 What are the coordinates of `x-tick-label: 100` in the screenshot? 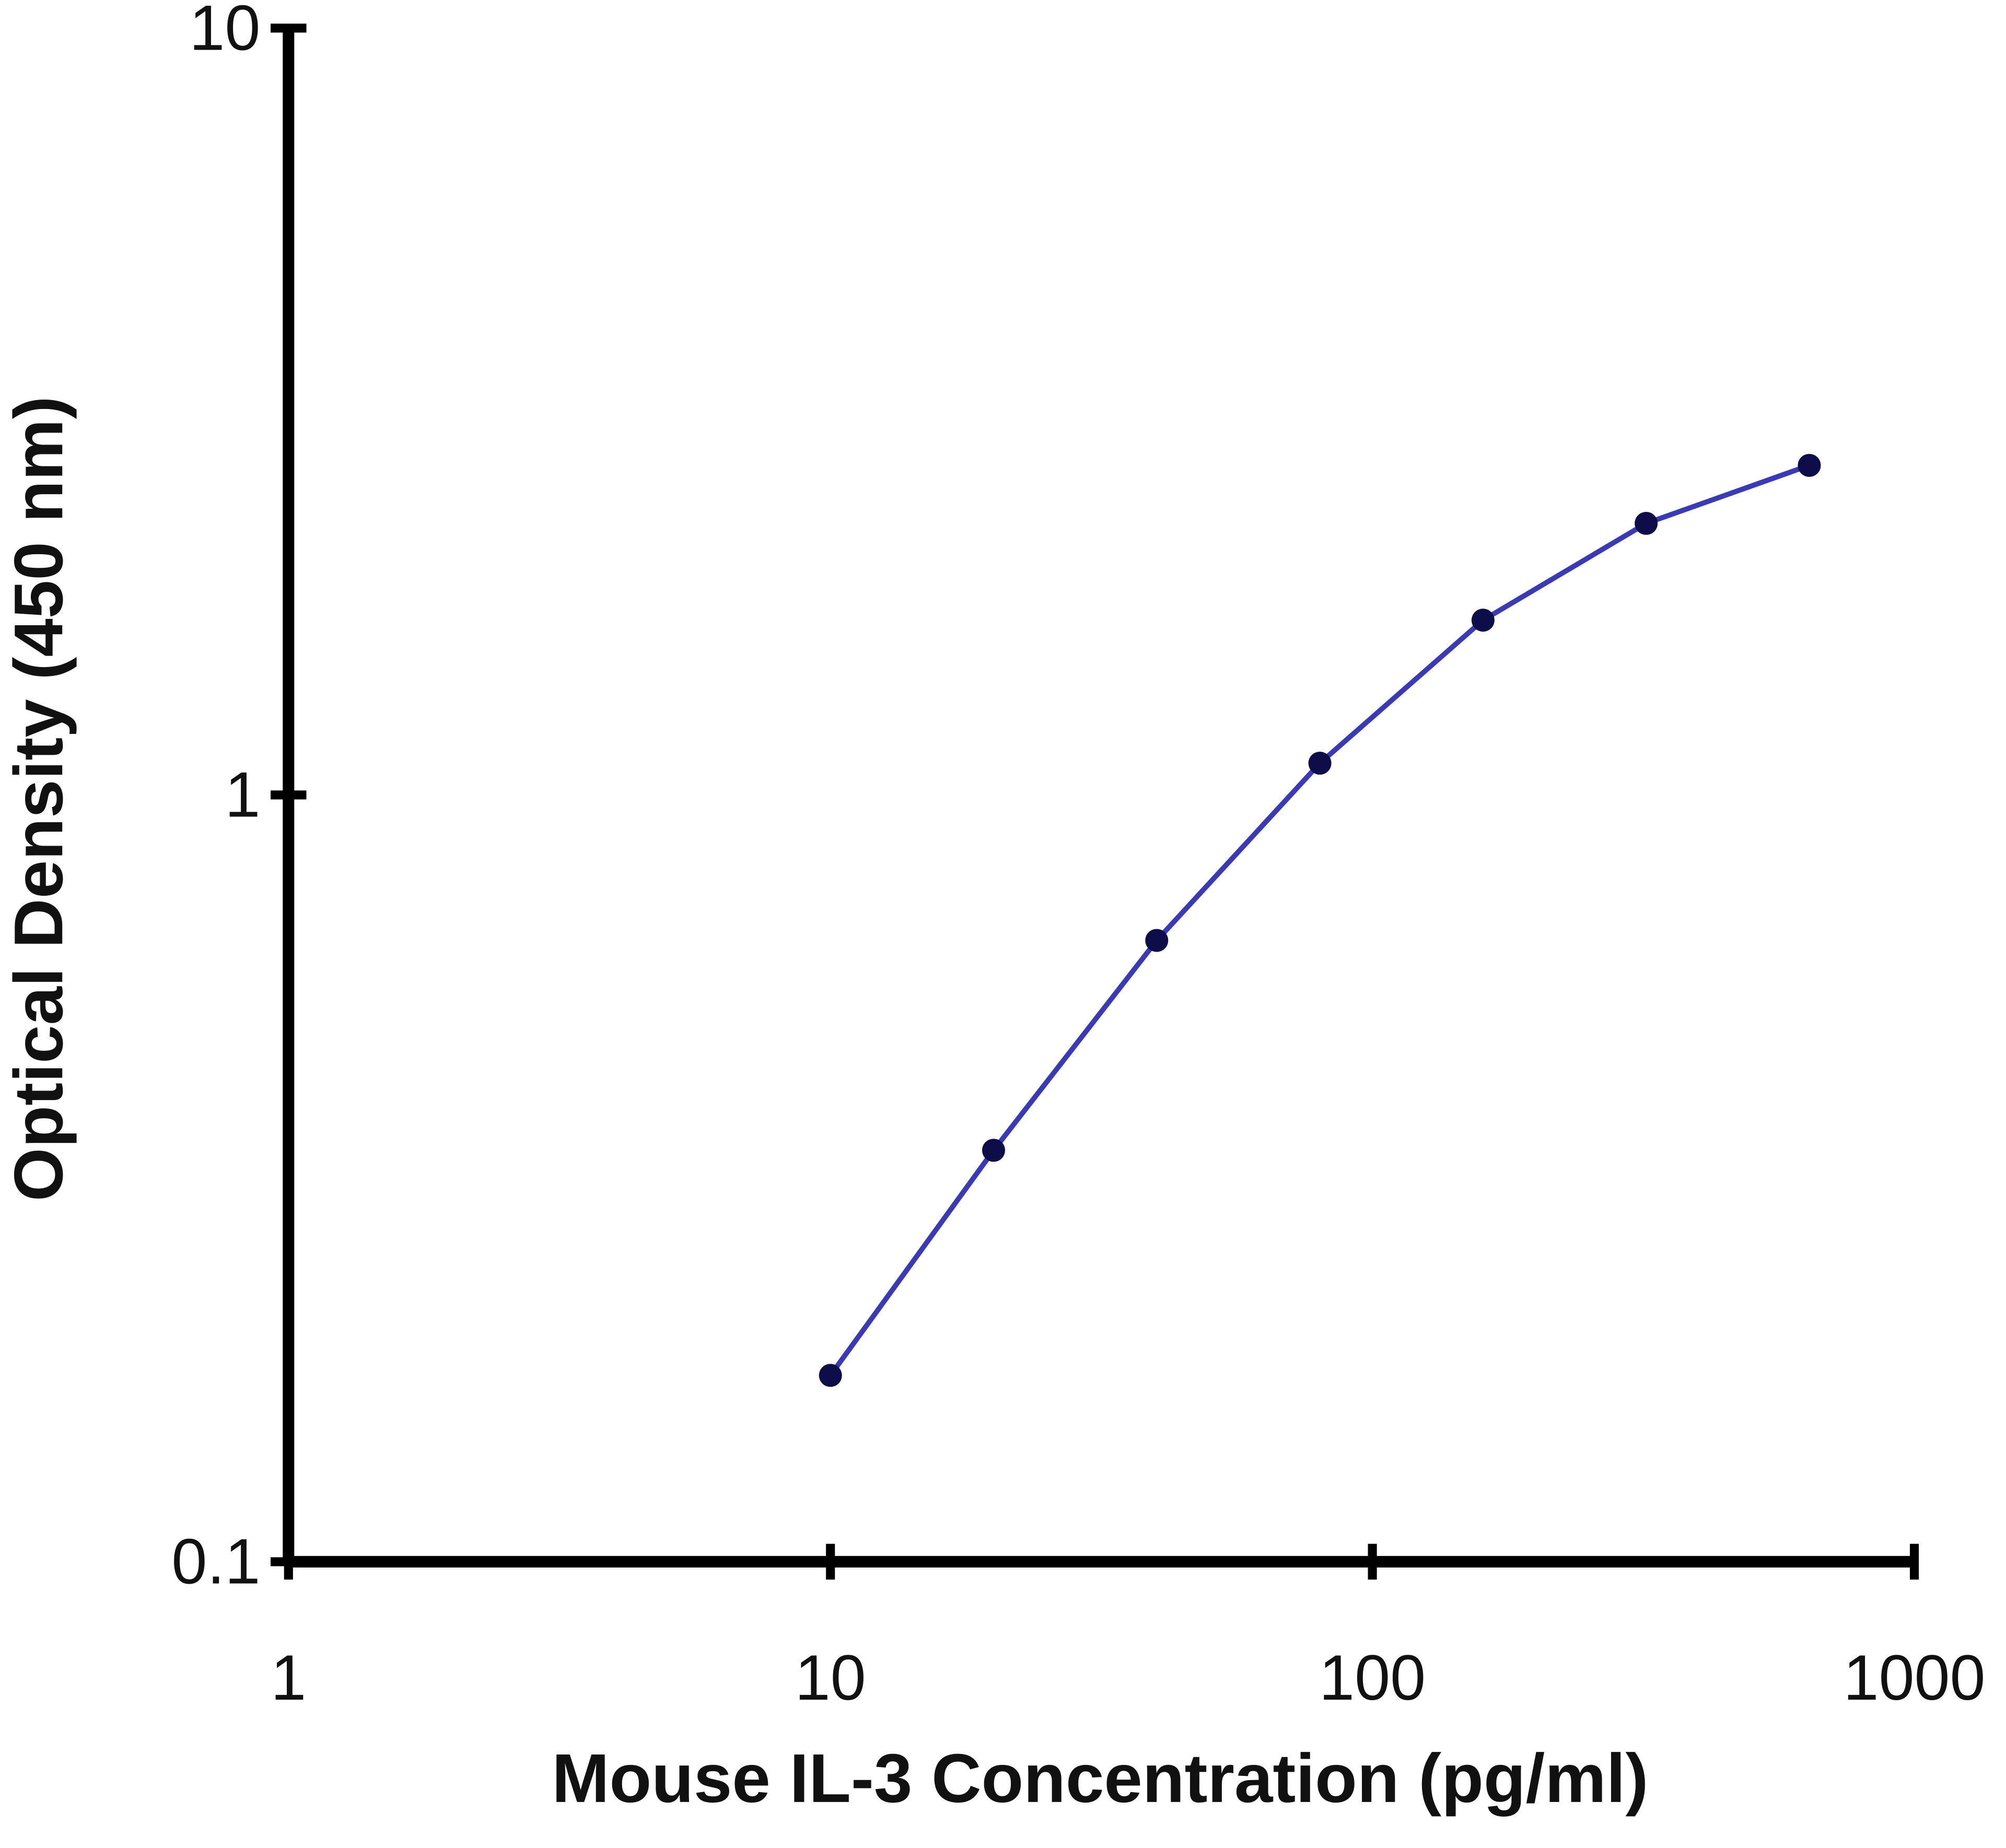 It's located at (1372, 1677).